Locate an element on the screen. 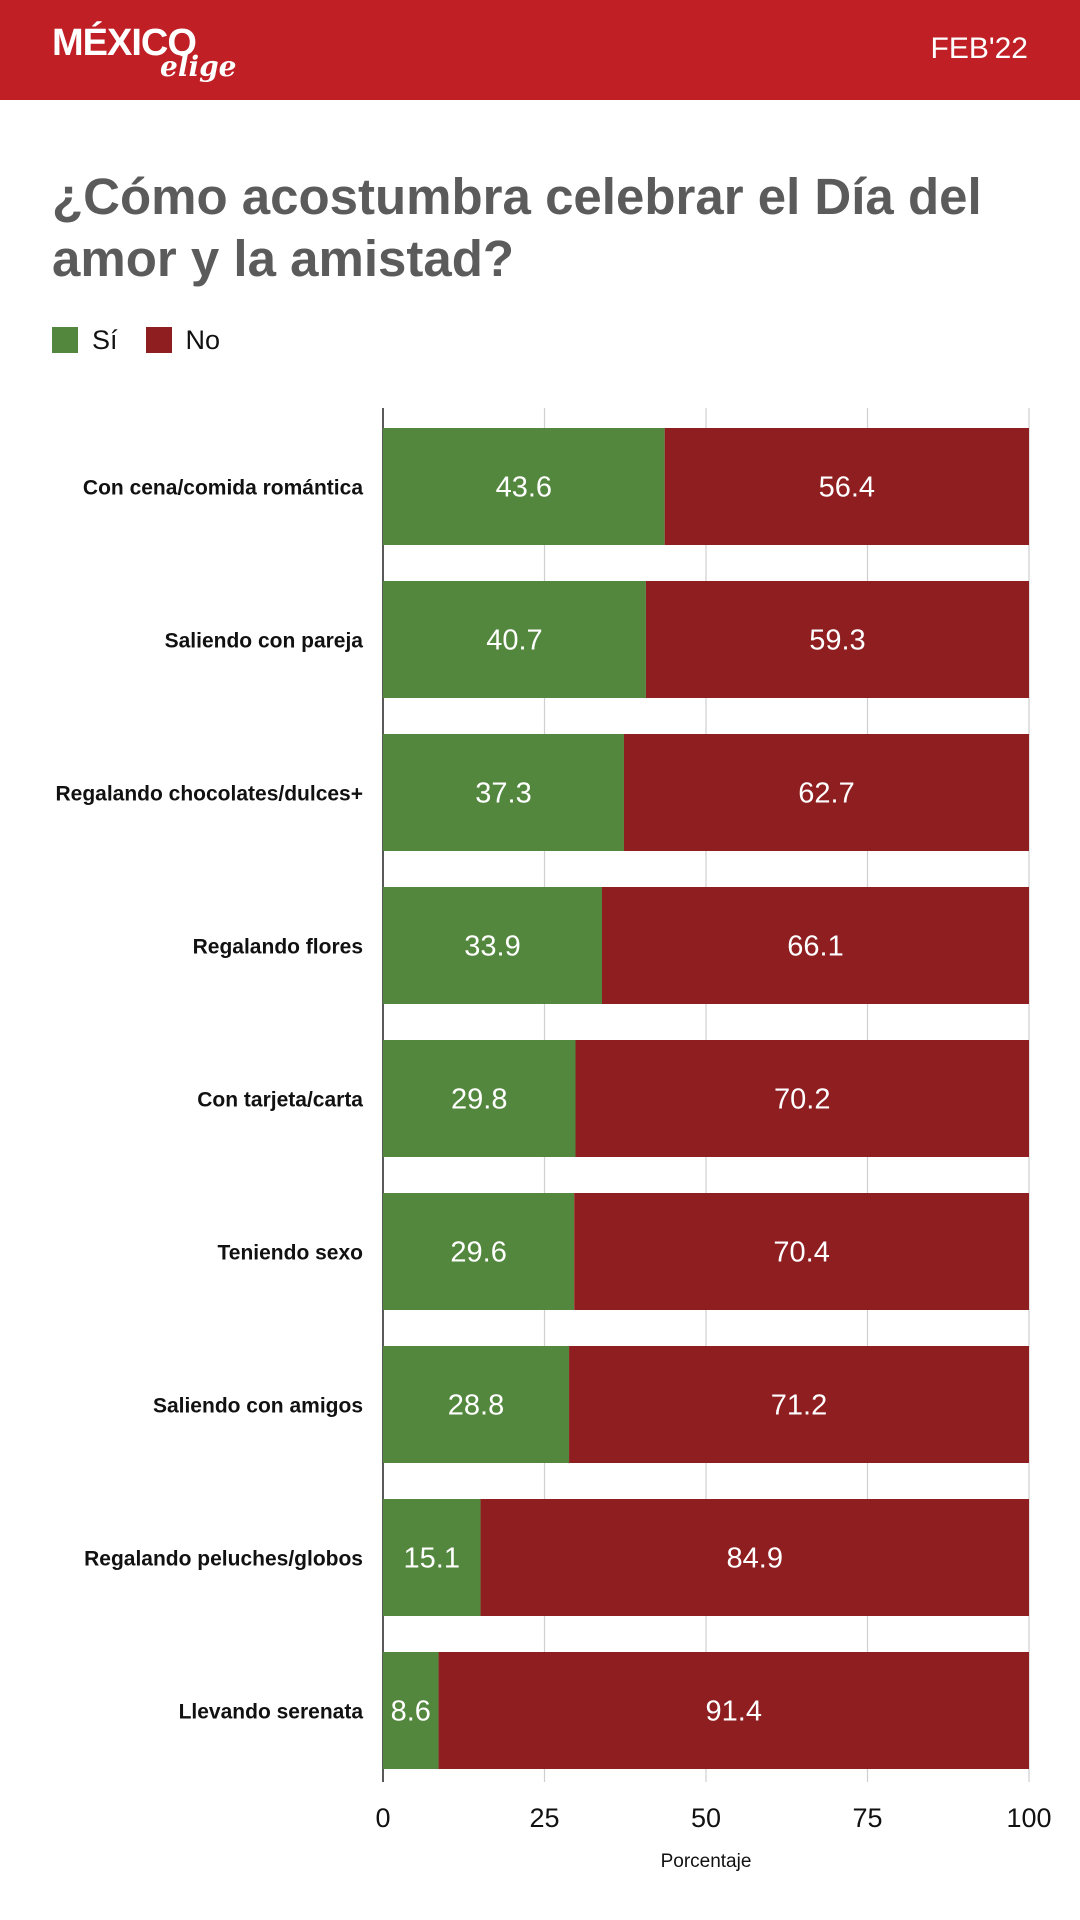 The image size is (1080, 1920). category-label: Regalando chocolates/dulces+ is located at coordinates (209, 794).